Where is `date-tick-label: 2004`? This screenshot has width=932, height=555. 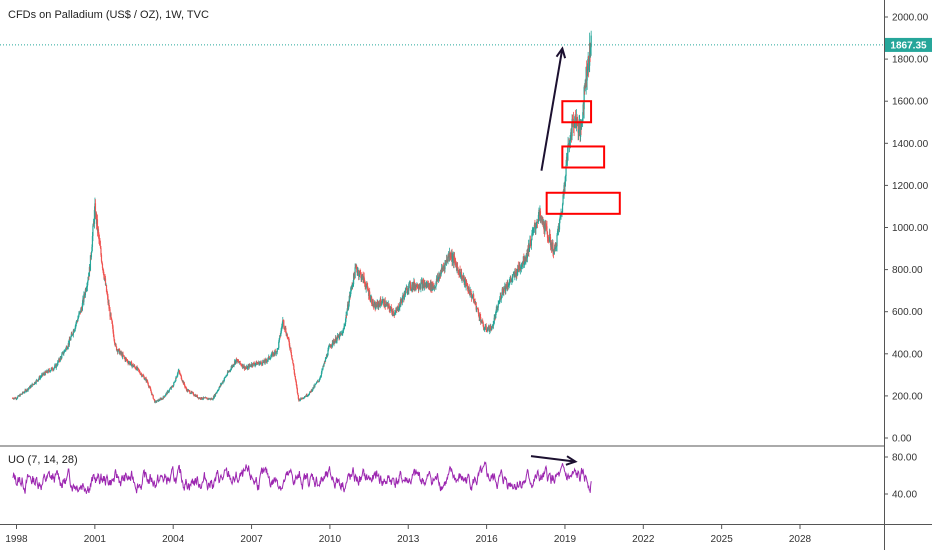
date-tick-label: 2004 is located at coordinates (173, 539).